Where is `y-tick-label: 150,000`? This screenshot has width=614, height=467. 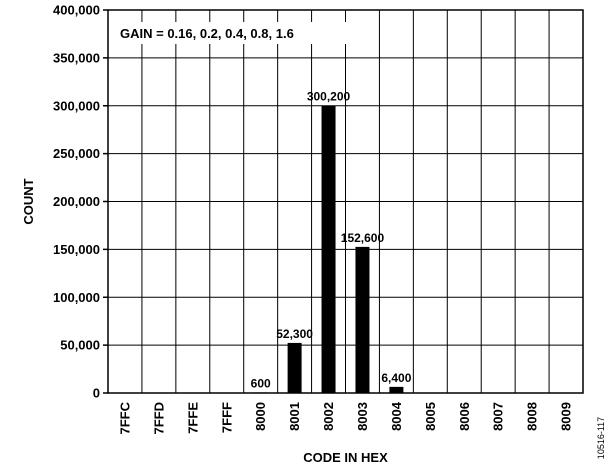 y-tick-label: 150,000 is located at coordinates (76, 249).